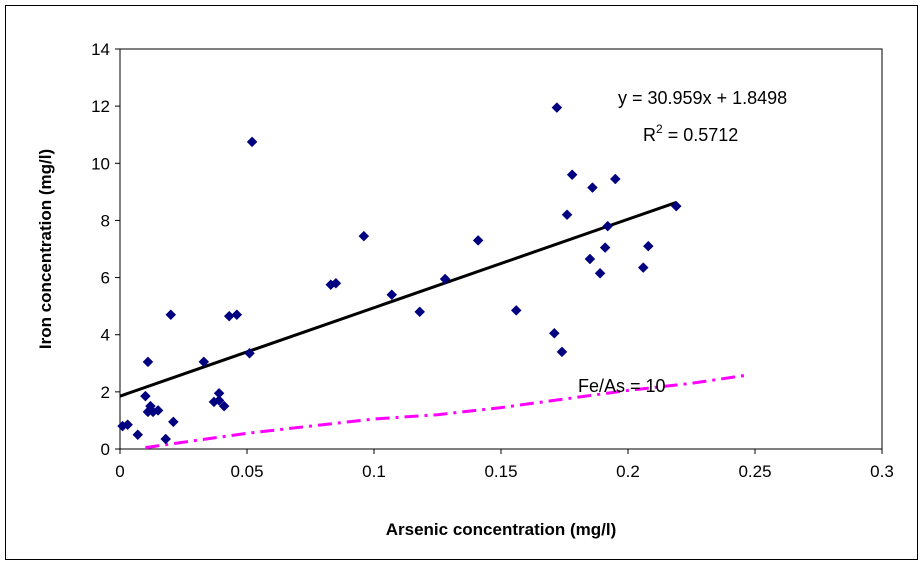 Image resolution: width=923 pixels, height=565 pixels. I want to click on reference-line, so click(448, 411).